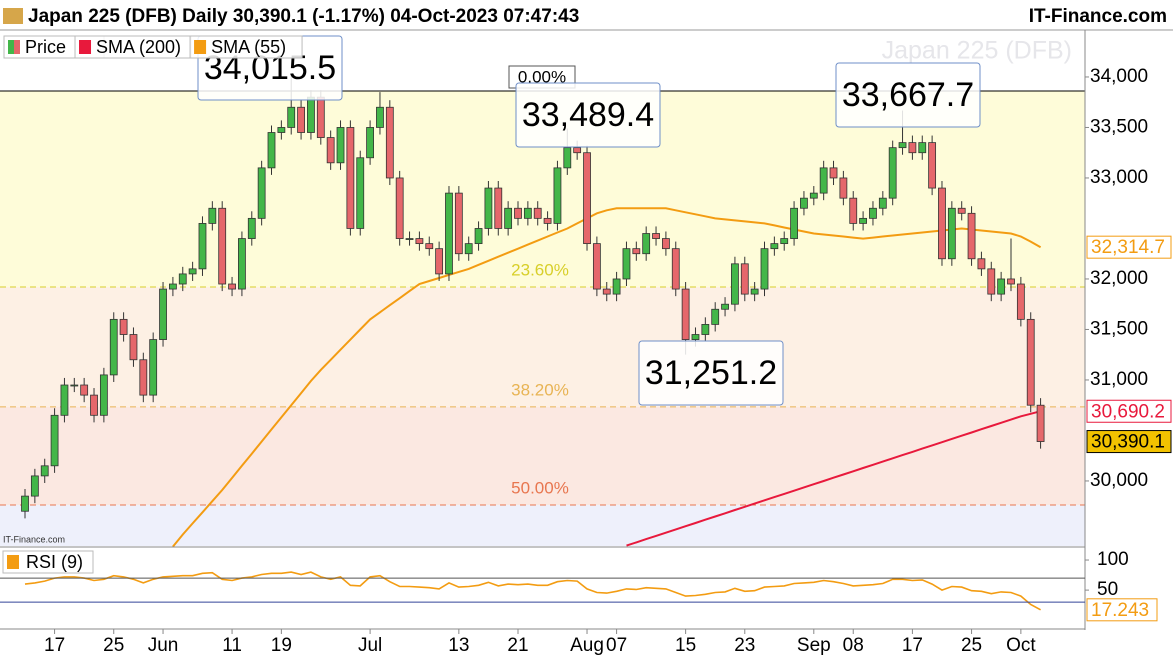 This screenshot has width=1173, height=660. I want to click on last-value-label: 30,690.2, so click(1128, 411).